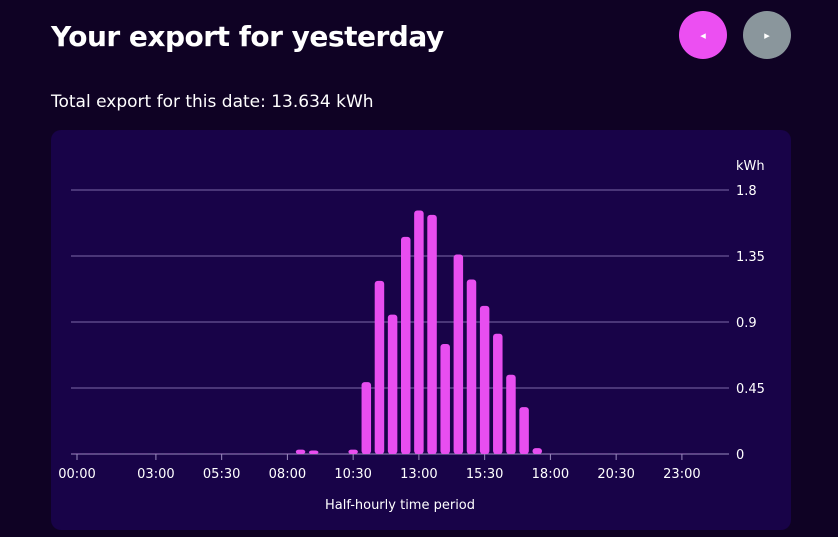  Describe the element at coordinates (750, 166) in the screenshot. I see `y-axis-label: kWh` at that location.